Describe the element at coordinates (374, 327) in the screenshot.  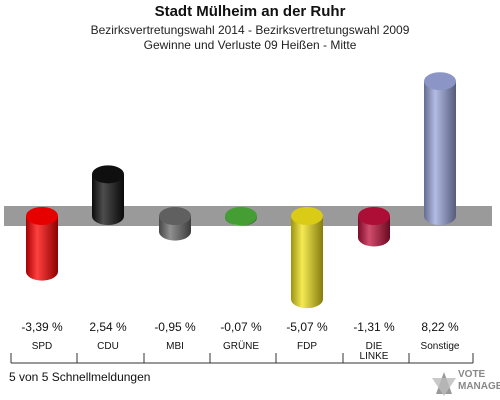
I see `value-label-die-linke: -1,31 %` at that location.